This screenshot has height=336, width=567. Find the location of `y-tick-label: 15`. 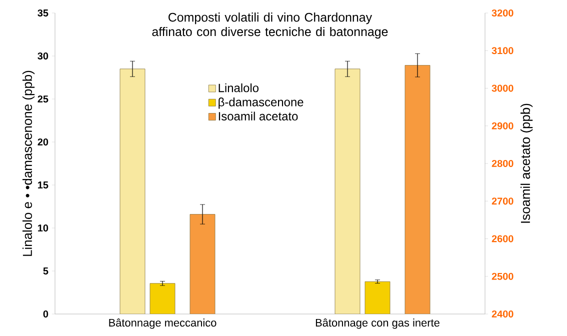

y-tick-label: 15 is located at coordinates (43, 185).